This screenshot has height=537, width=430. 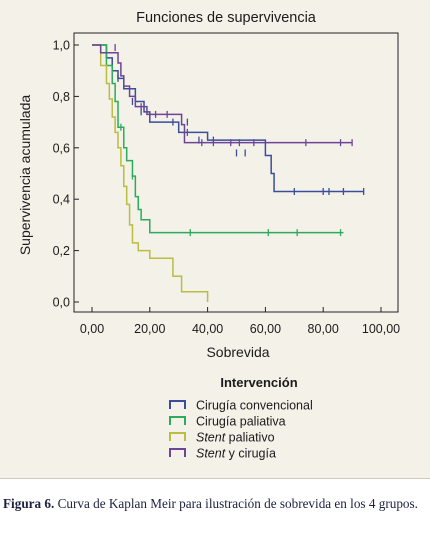 I want to click on x-tick-label: 40,00, so click(x=207, y=329).